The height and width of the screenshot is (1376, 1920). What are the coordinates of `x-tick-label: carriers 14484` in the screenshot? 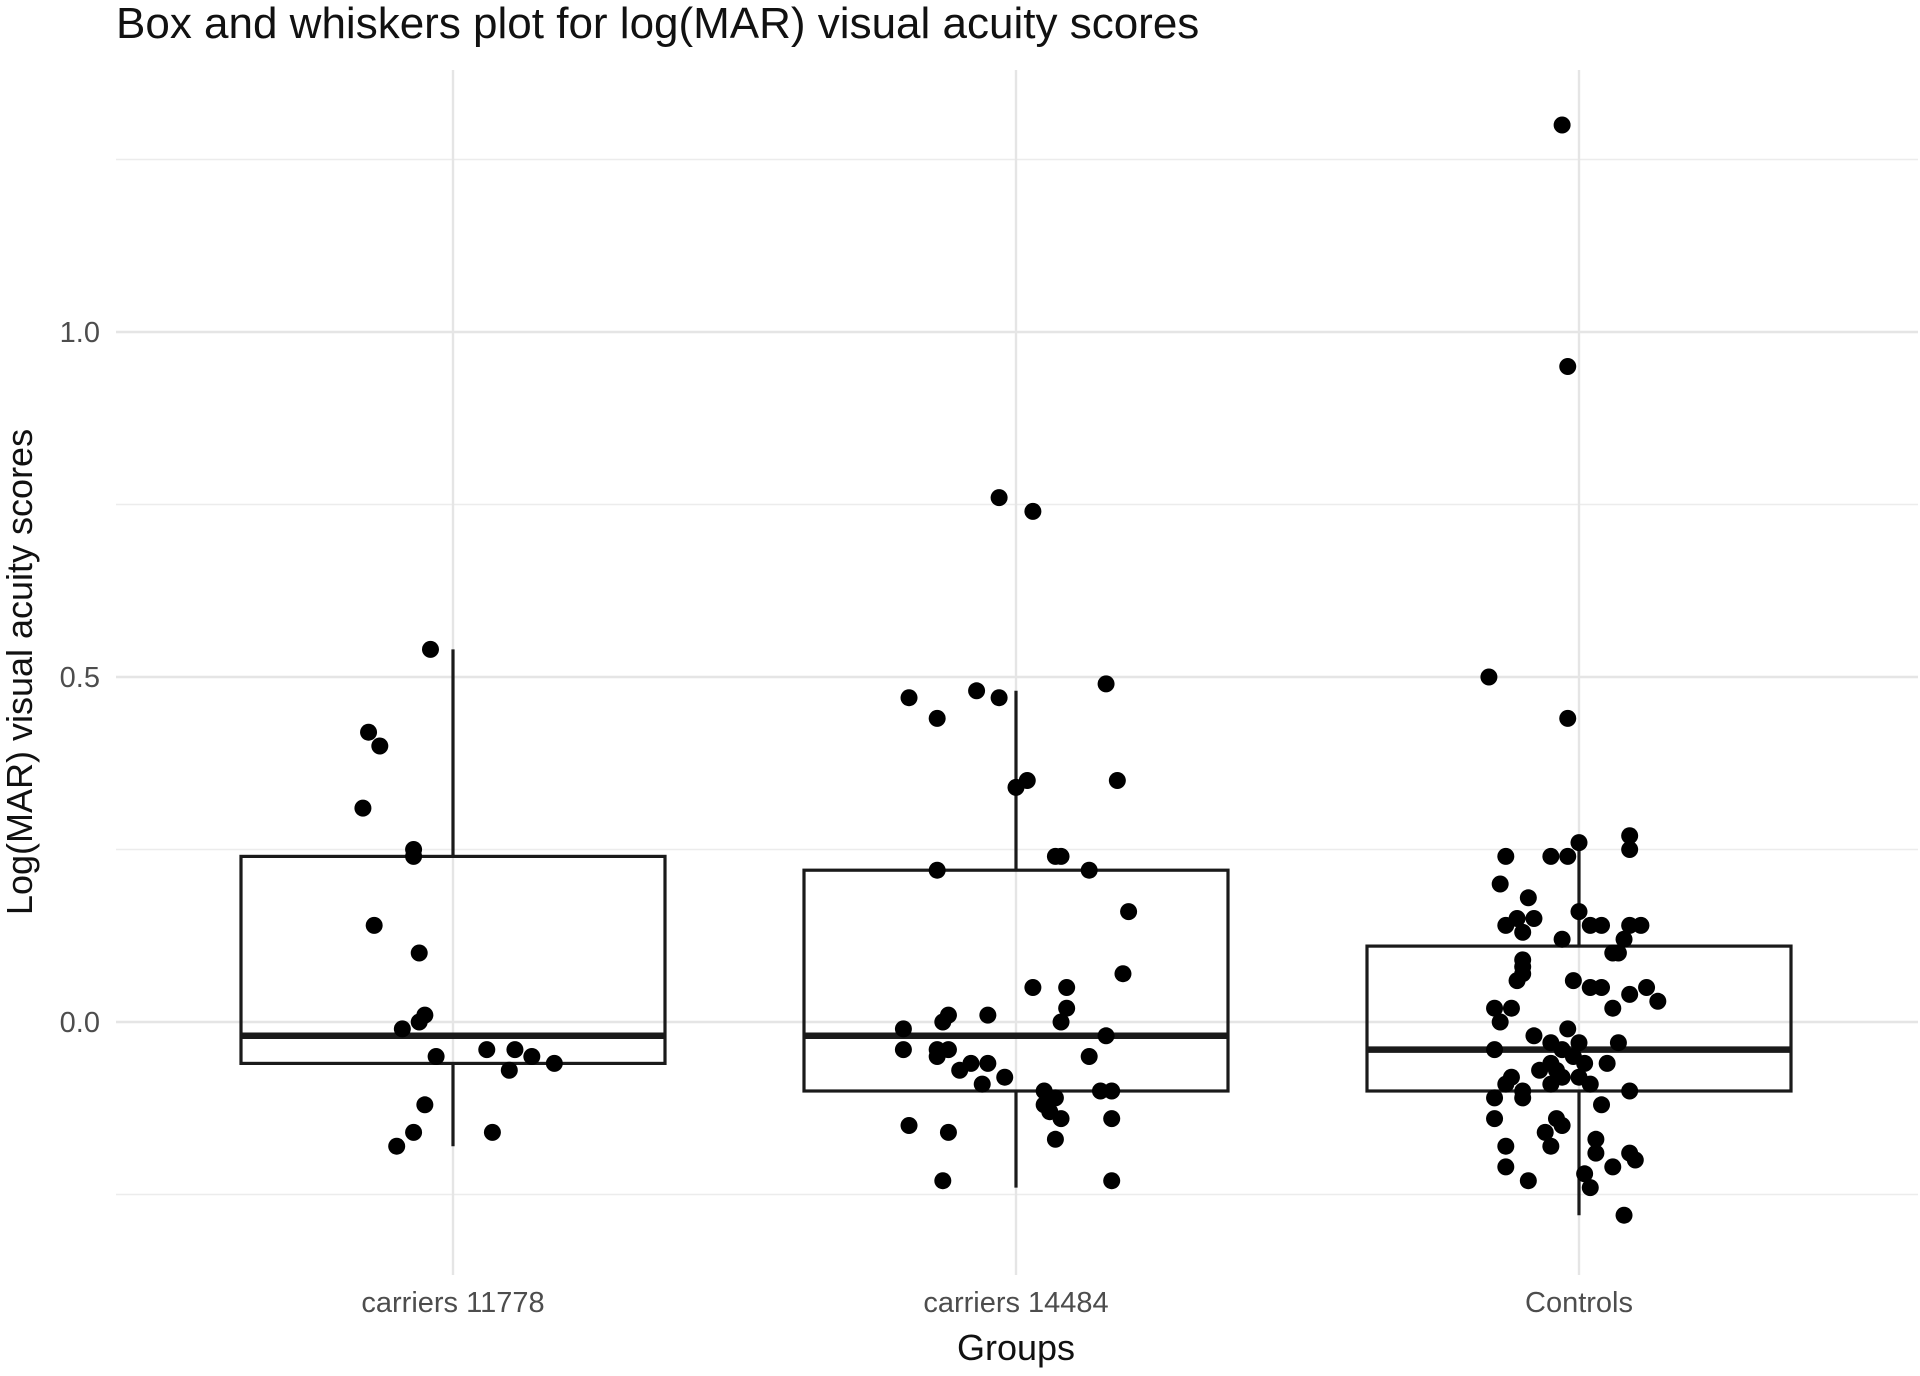 It's located at (1015, 1303).